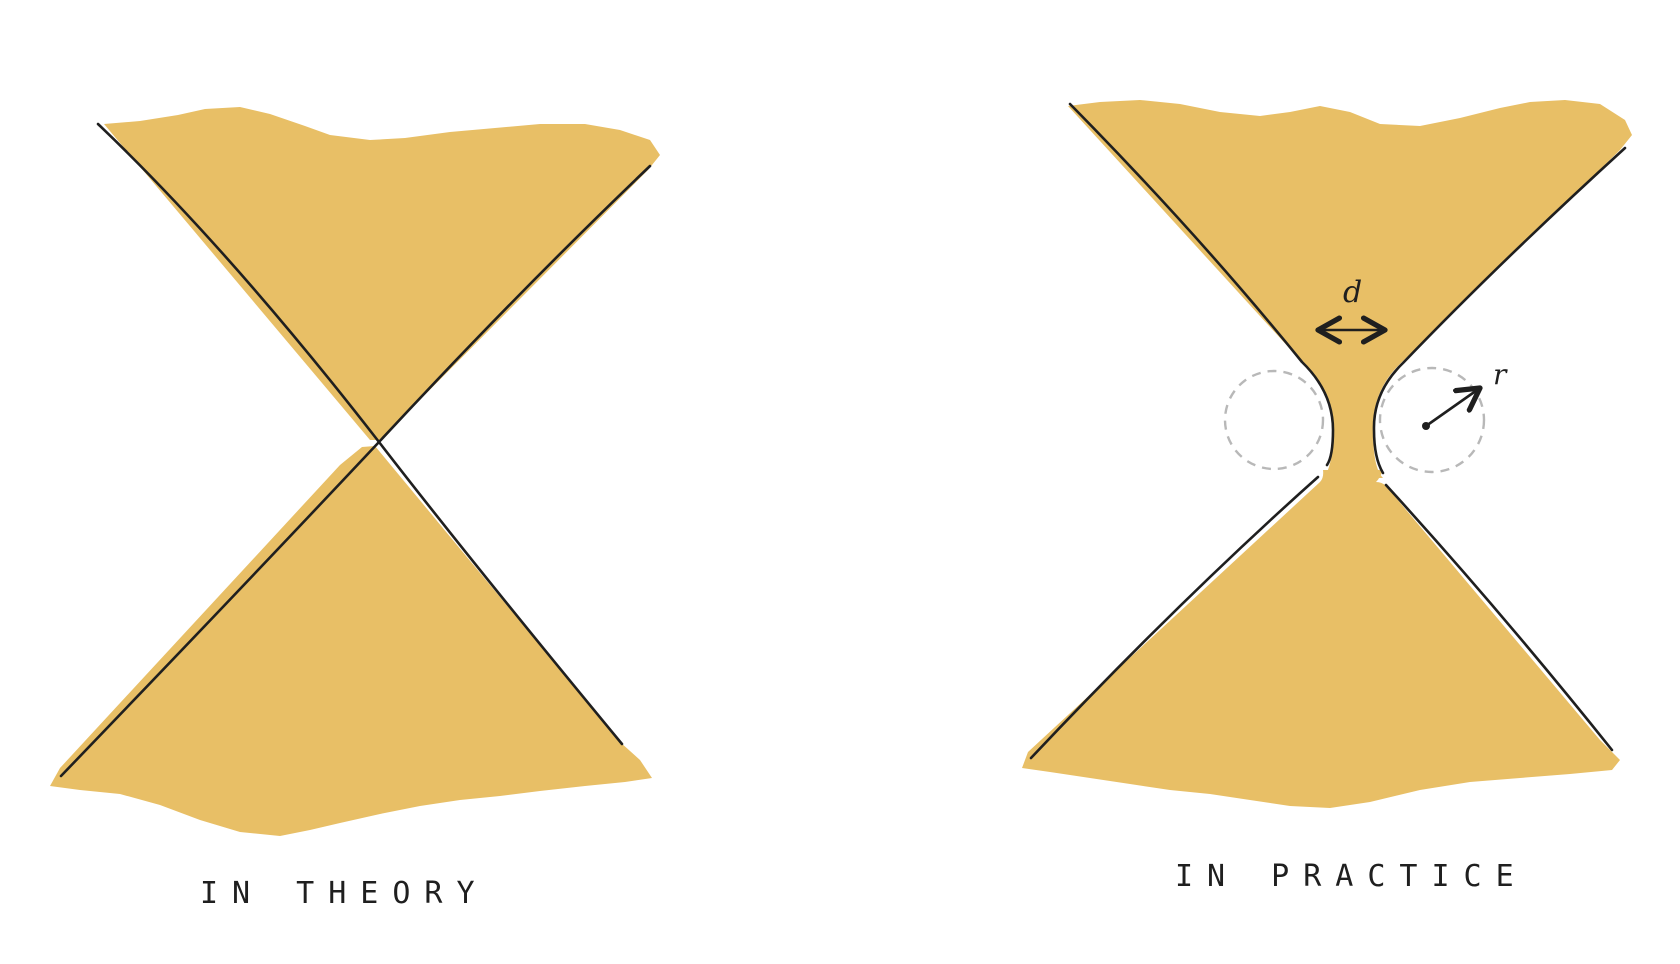  What do you see at coordinates (1499, 310) in the screenshot?
I see `practice-edge-upper-right` at bounding box center [1499, 310].